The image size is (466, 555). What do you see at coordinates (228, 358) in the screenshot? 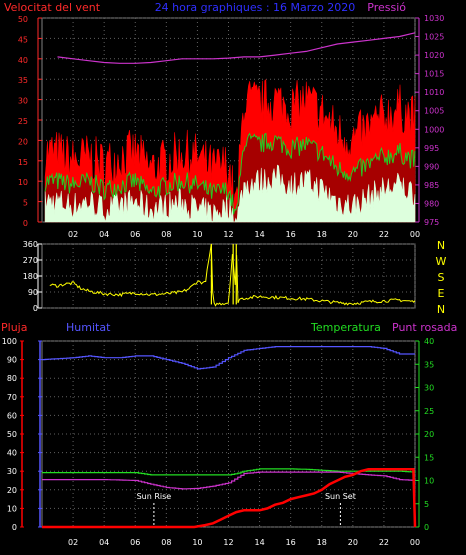
I see `humidity-series` at bounding box center [228, 358].